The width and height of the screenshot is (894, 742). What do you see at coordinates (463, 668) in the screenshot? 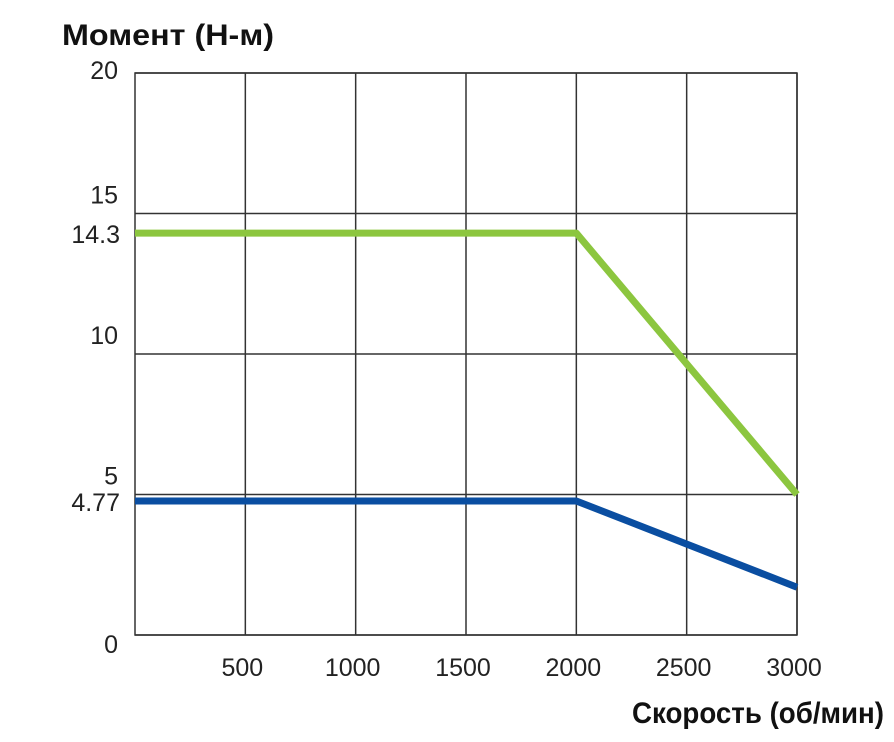
I see `x-tick-label: 1500` at bounding box center [463, 668].